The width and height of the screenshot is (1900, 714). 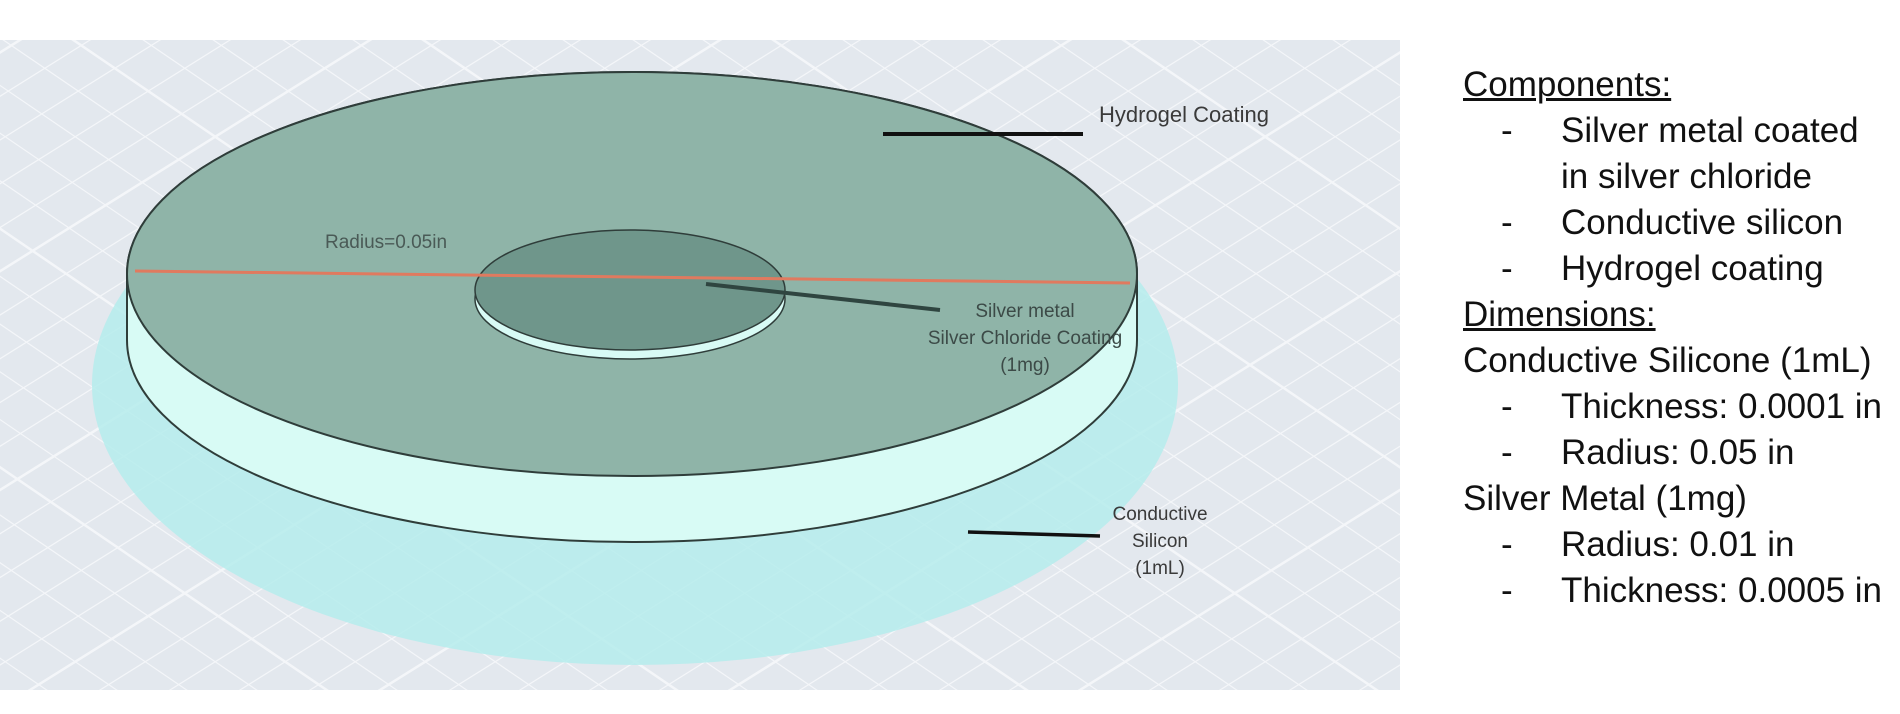 I want to click on silicon-label-line-3: (1mL), so click(x=1160, y=568).